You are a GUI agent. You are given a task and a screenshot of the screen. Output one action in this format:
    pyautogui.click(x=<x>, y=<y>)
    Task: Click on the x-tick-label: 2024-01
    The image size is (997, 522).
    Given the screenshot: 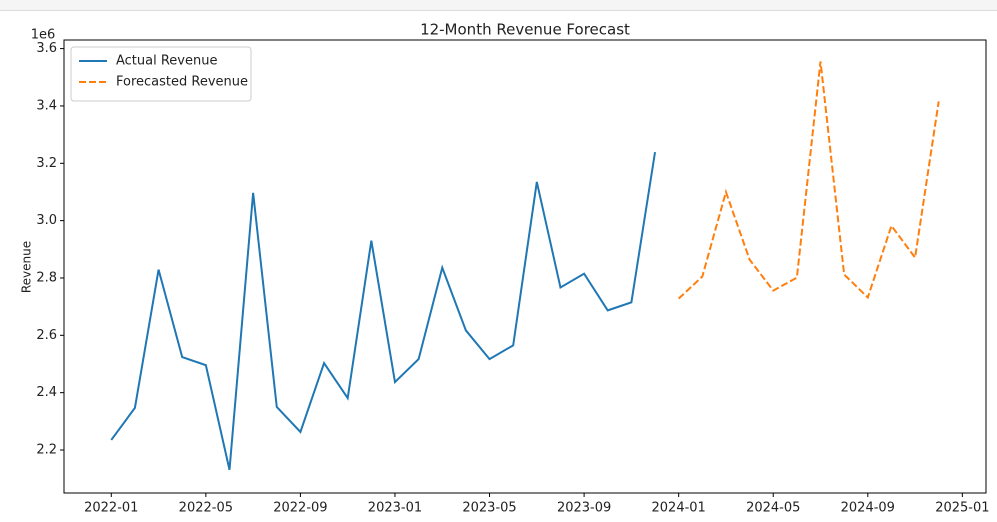 What is the action you would take?
    pyautogui.click(x=679, y=508)
    